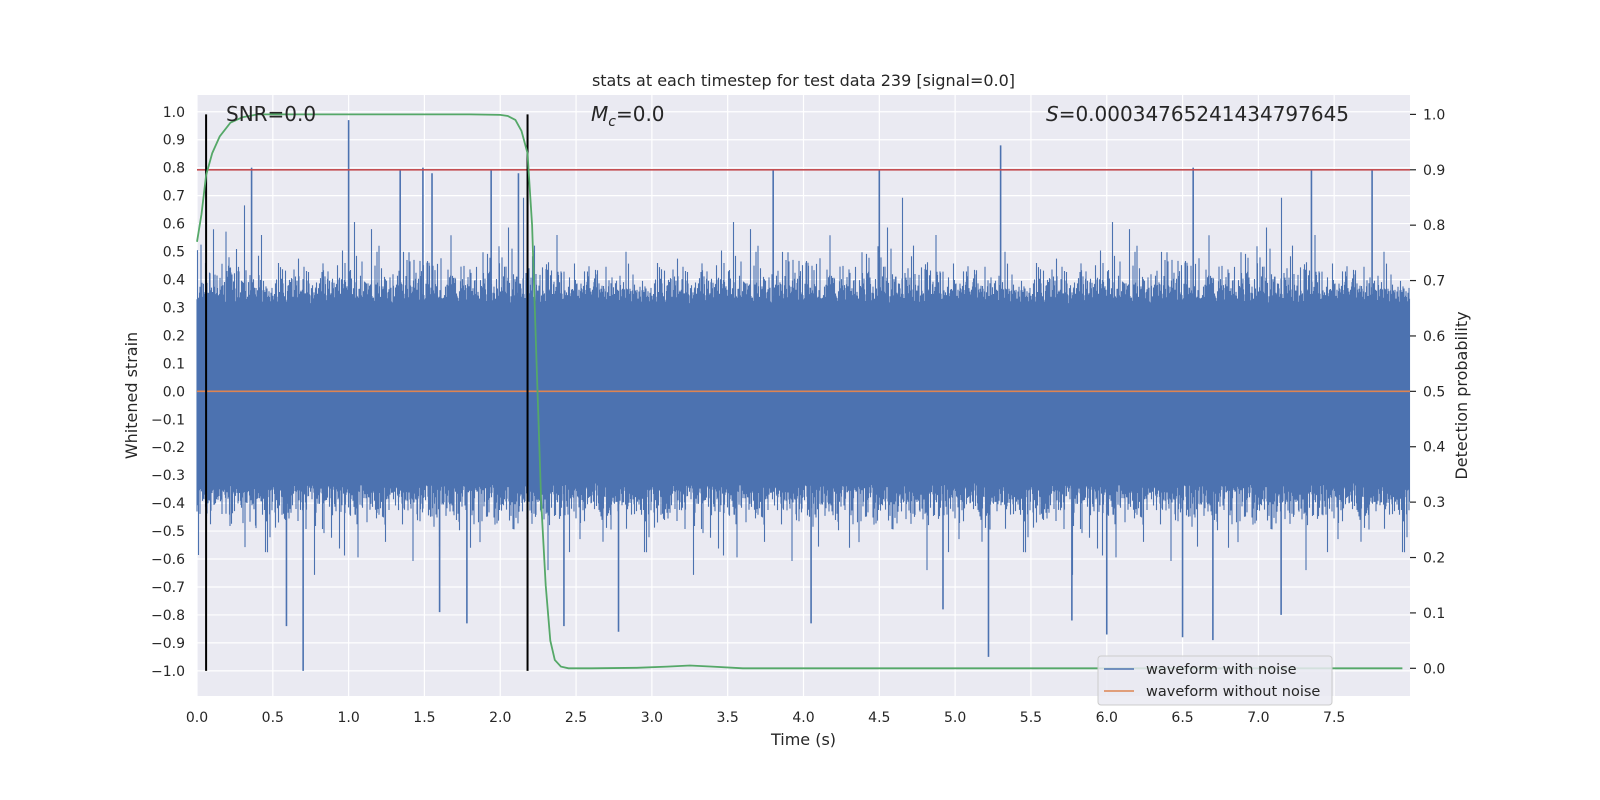  What do you see at coordinates (168, 476) in the screenshot?
I see `y-tick-label: −0.3` at bounding box center [168, 476].